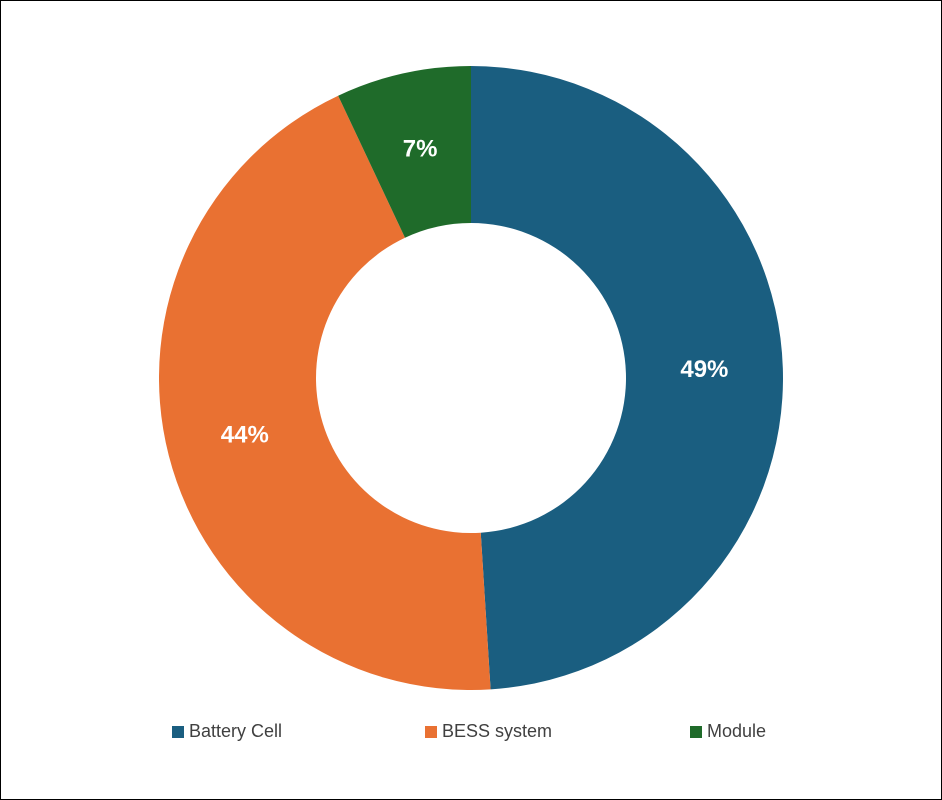 The image size is (942, 800). Describe the element at coordinates (420, 148) in the screenshot. I see `data-label: 7%` at that location.